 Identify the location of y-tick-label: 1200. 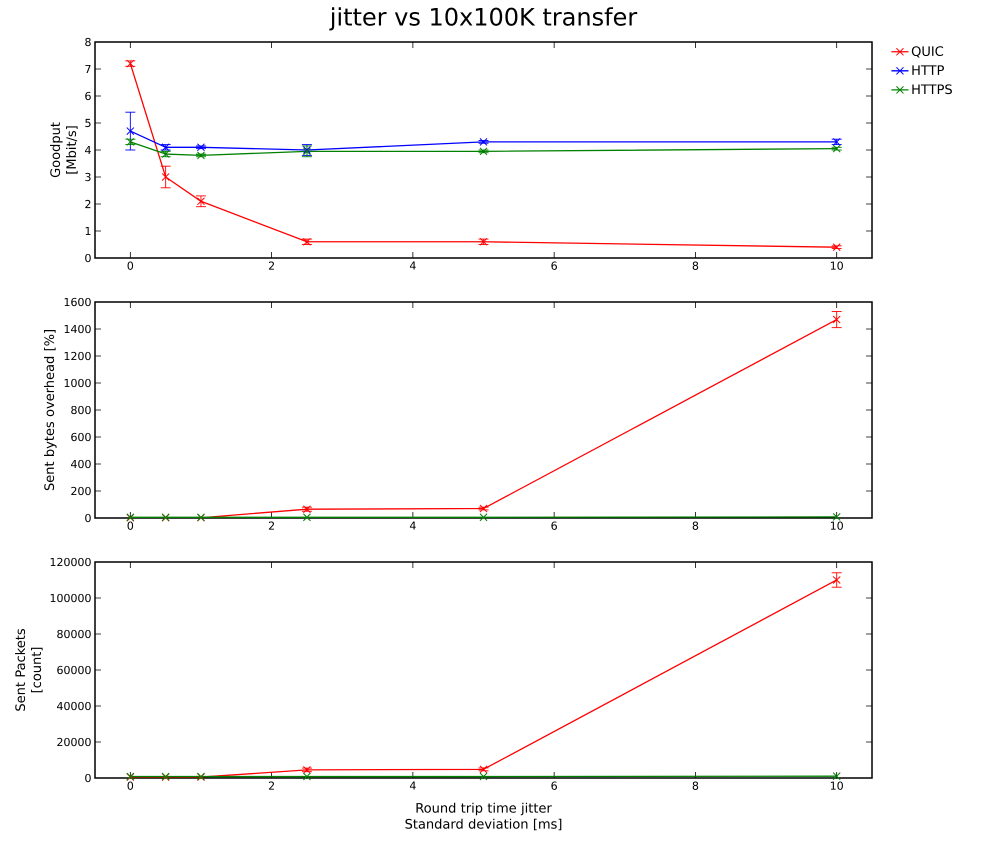
(77, 356).